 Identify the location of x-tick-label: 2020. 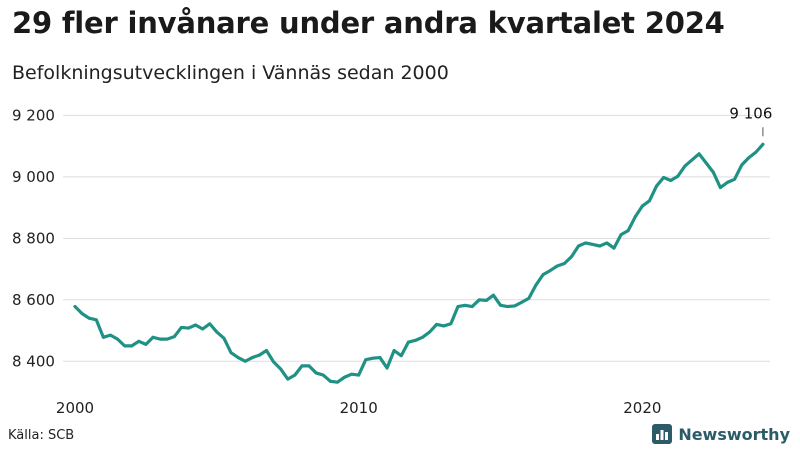
(642, 408).